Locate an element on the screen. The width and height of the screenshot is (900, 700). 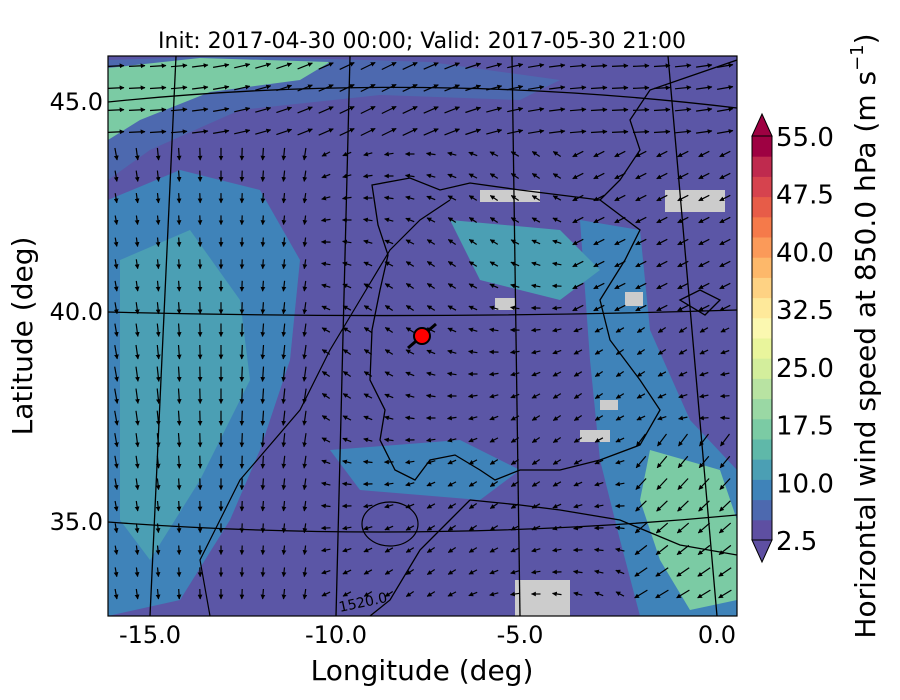
station-marker-dot is located at coordinates (422, 336).